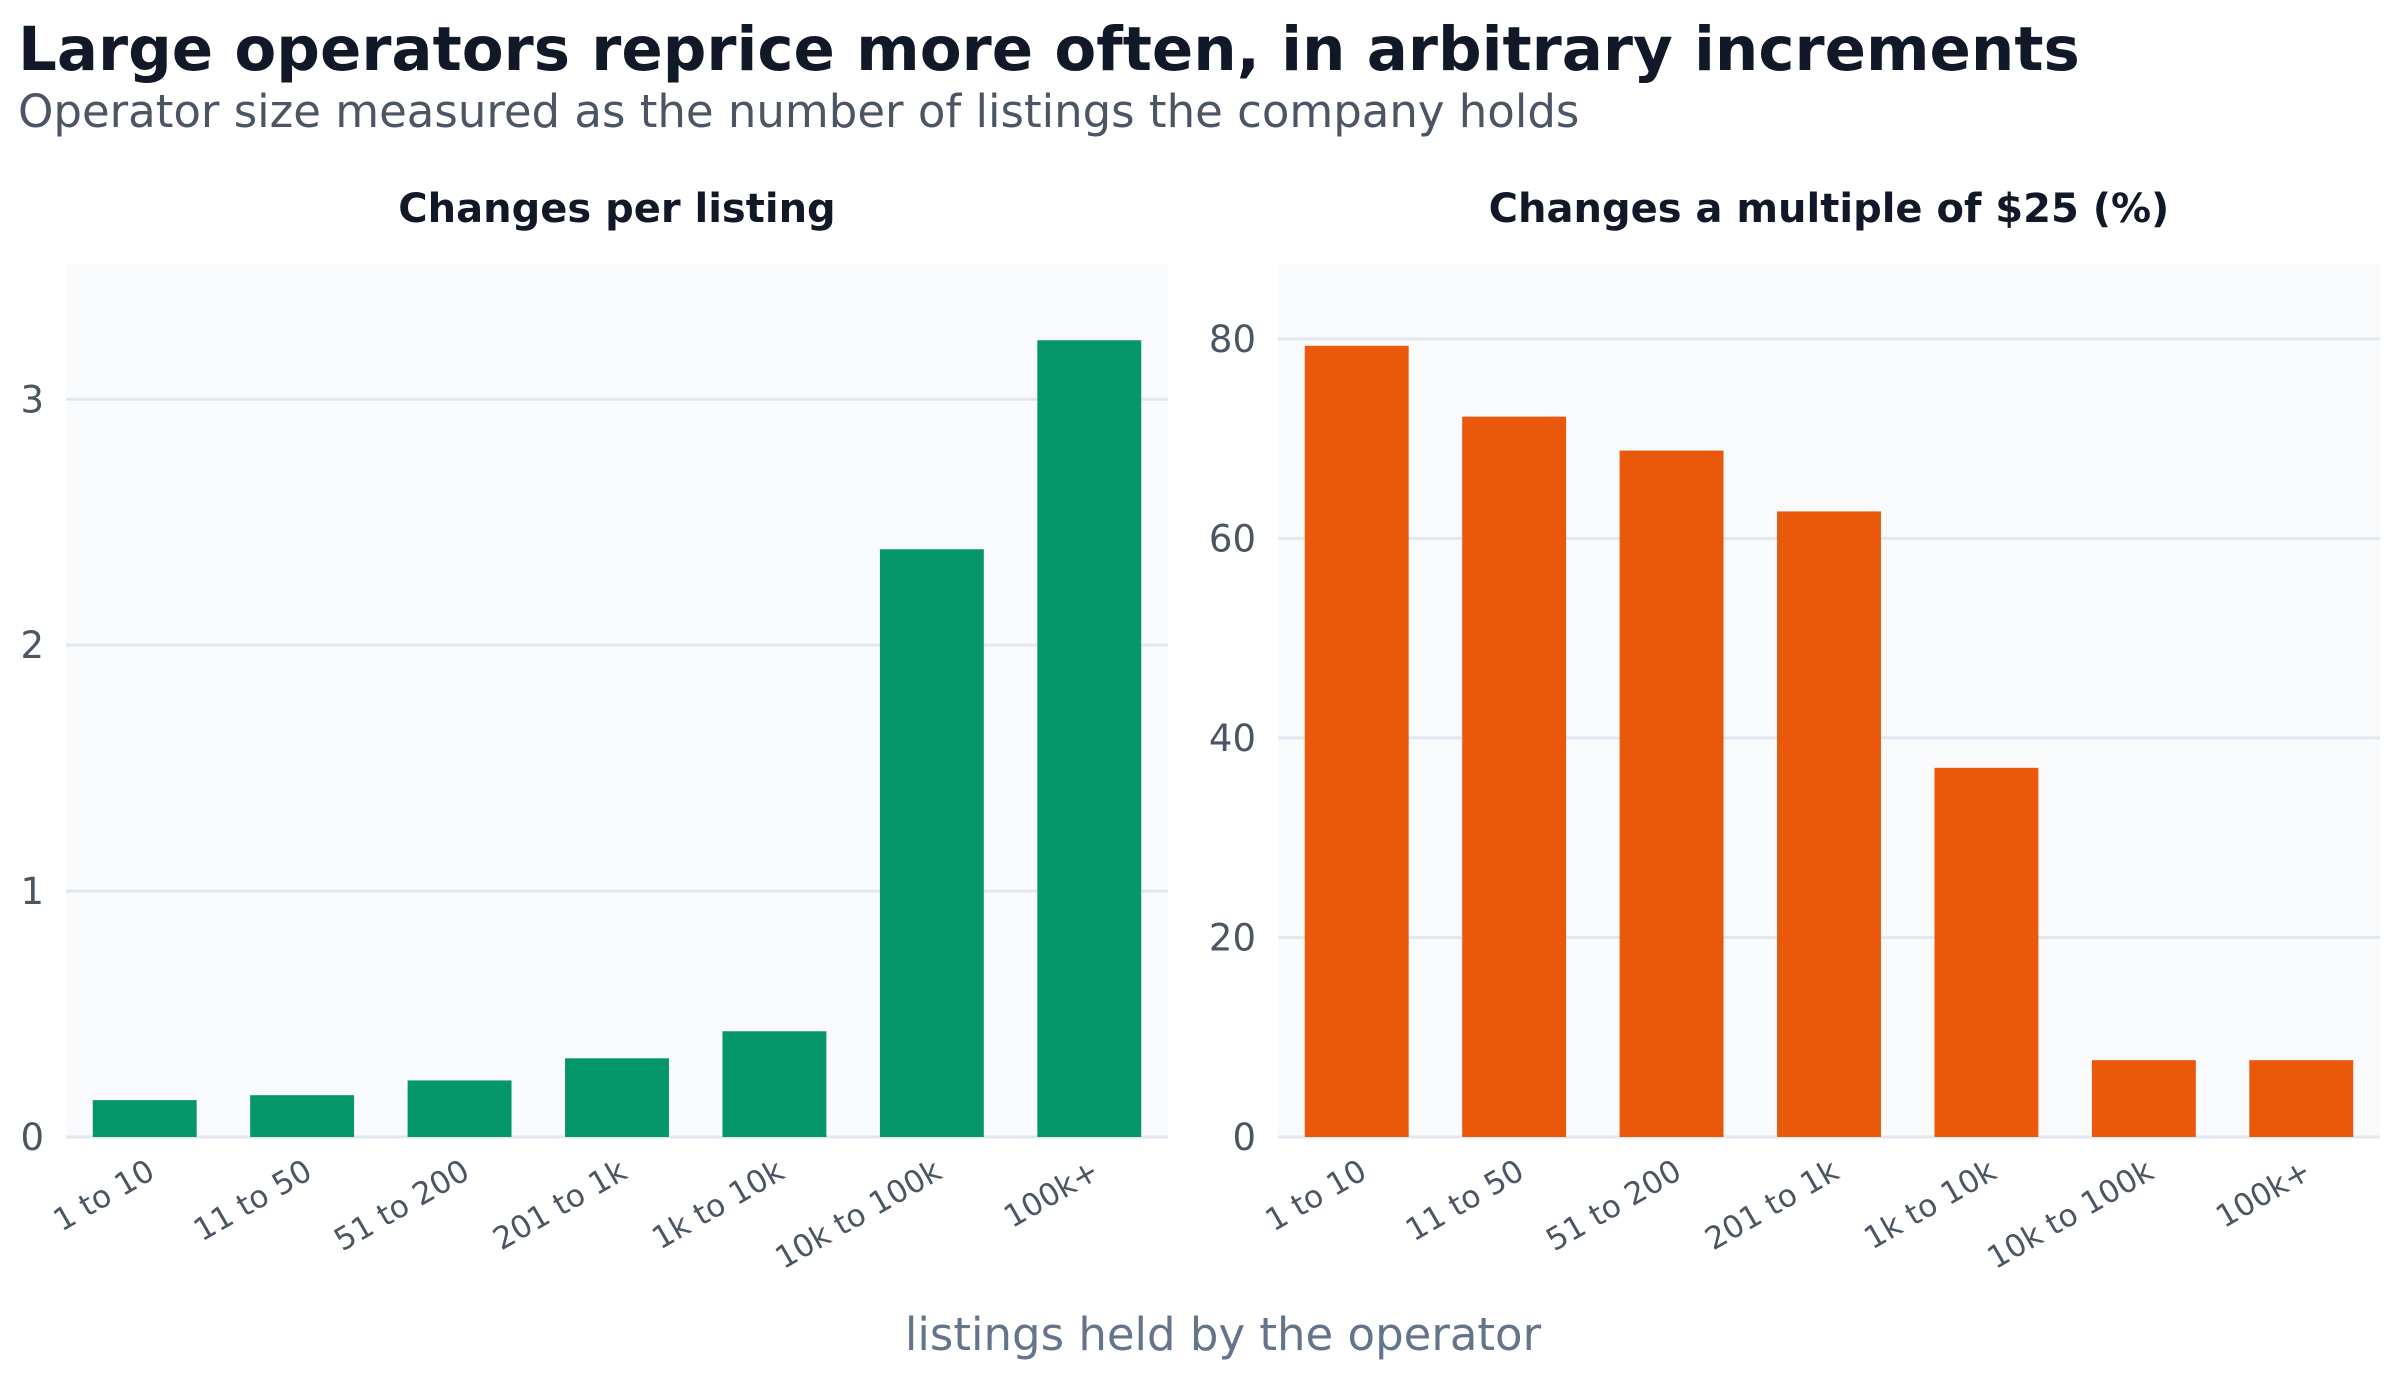 The width and height of the screenshot is (2400, 1380). What do you see at coordinates (1829, 209) in the screenshot?
I see `panel-title: Changes a multiple of $25 (%)` at bounding box center [1829, 209].